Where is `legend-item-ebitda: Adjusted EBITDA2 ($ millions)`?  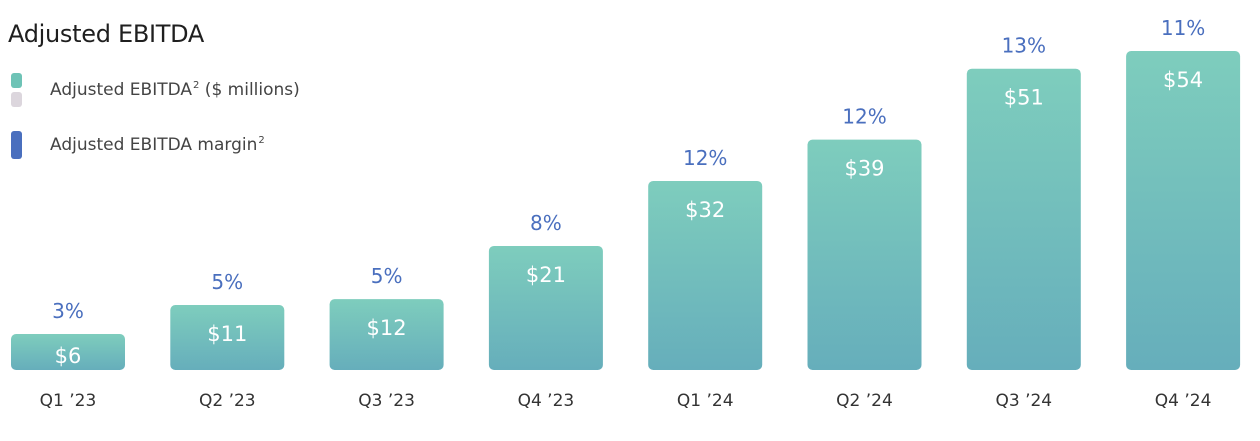
legend-item-ebitda: Adjusted EBITDA2 ($ millions) is located at coordinates (155, 90).